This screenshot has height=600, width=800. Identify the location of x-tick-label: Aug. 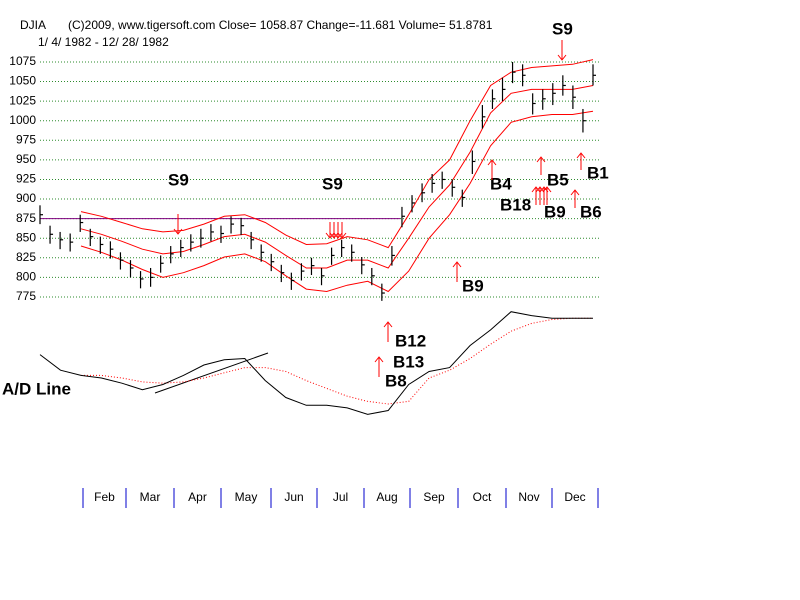
(386, 497).